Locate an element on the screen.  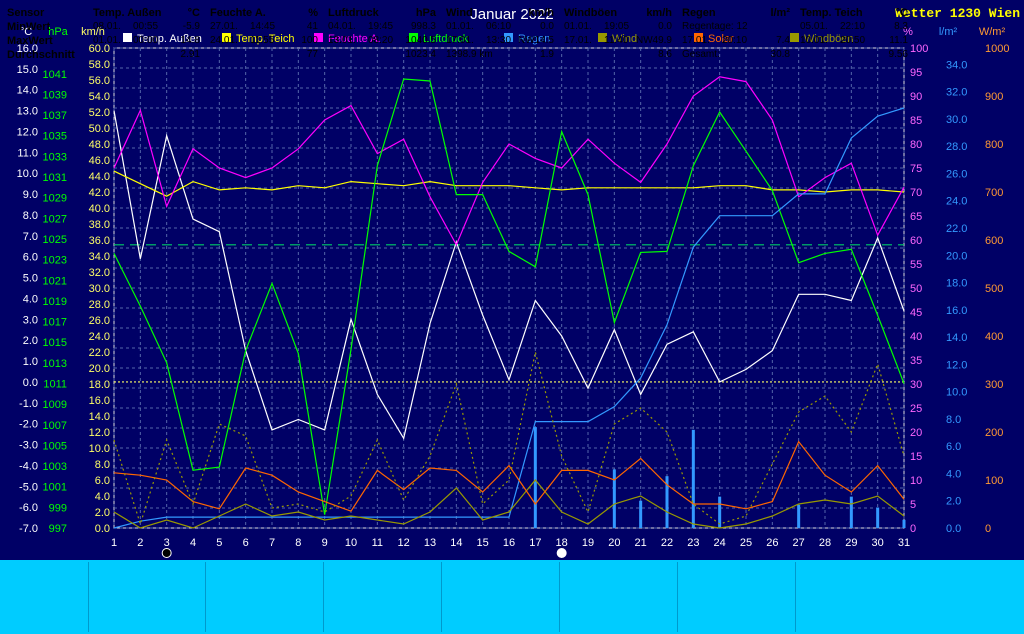
rain-tick-label: 18.0 is located at coordinates (956, 284).